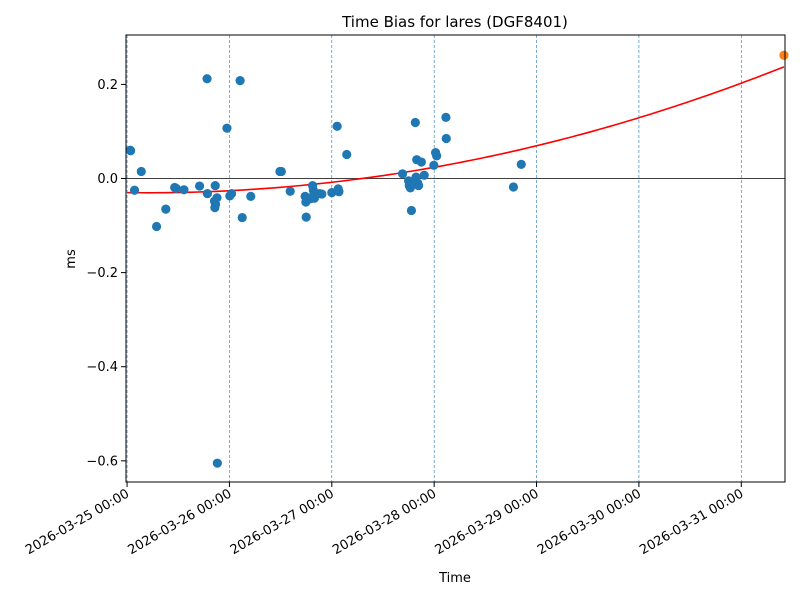 Image resolution: width=800 pixels, height=600 pixels. I want to click on y-axis-label: ms, so click(71, 259).